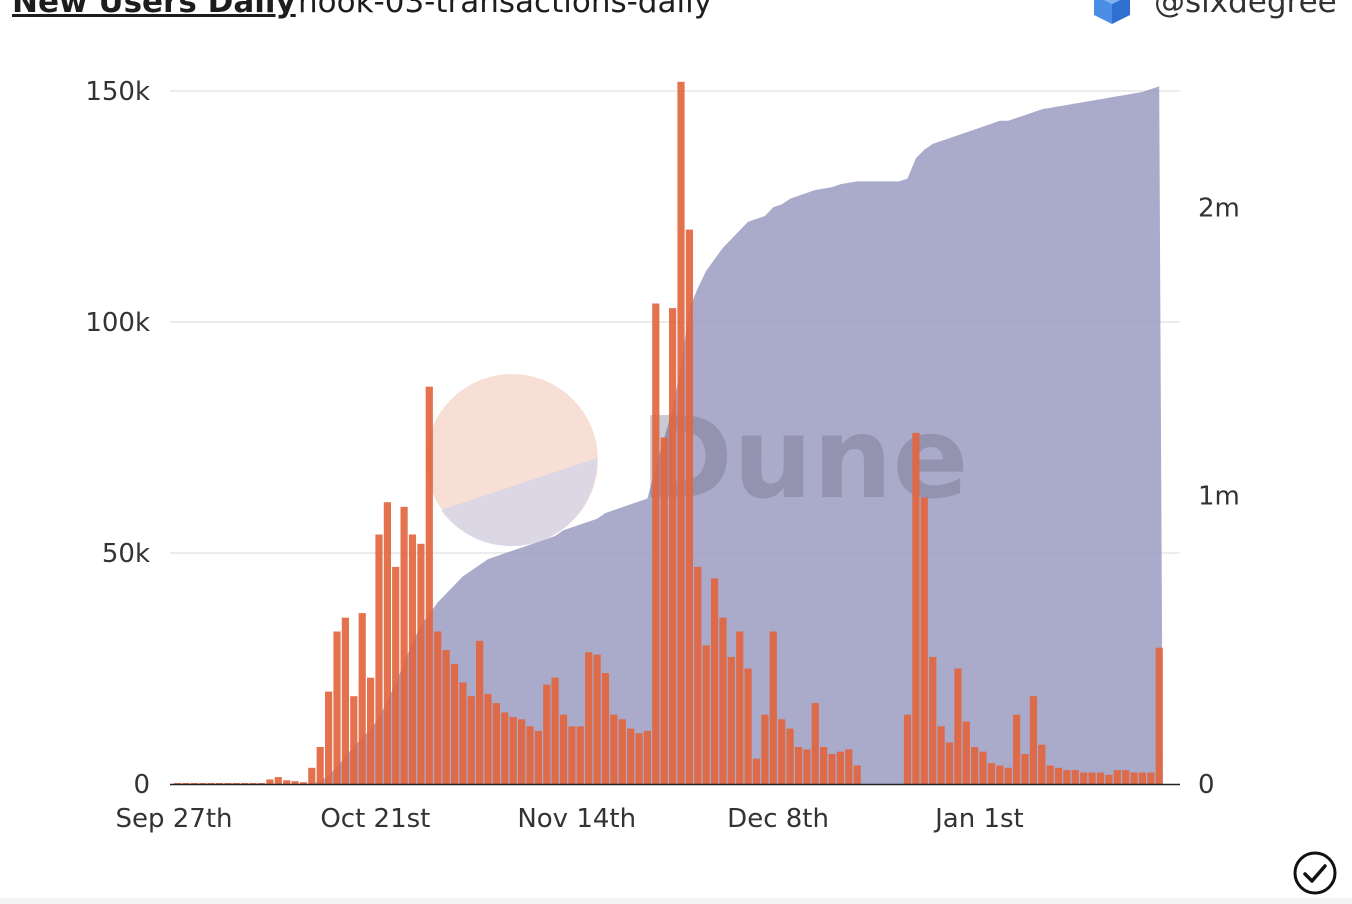 The width and height of the screenshot is (1352, 904). Describe the element at coordinates (1315, 873) in the screenshot. I see `checkmark-circle-icon` at that location.